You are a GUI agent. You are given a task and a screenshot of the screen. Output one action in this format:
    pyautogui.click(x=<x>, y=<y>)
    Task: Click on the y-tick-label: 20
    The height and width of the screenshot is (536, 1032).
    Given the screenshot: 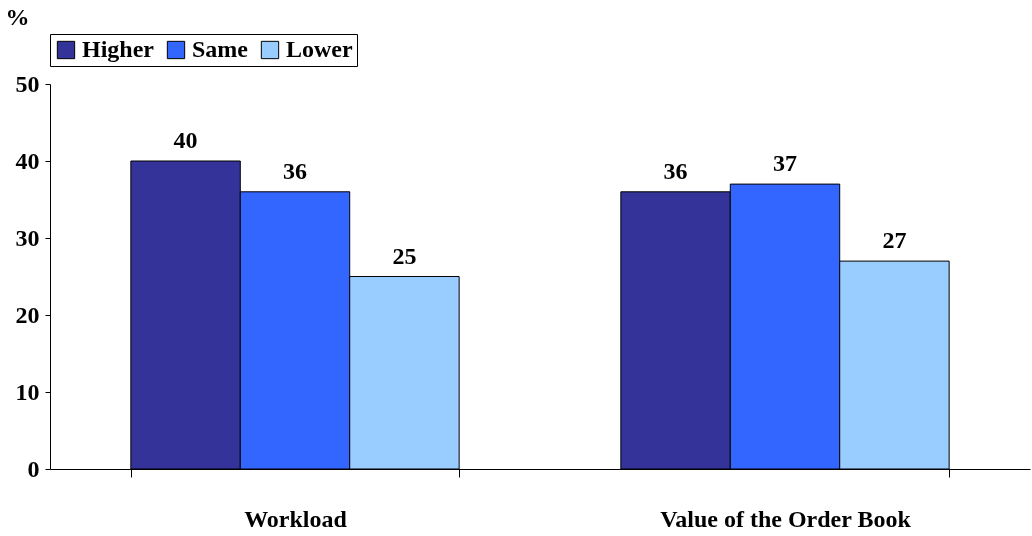 What is the action you would take?
    pyautogui.click(x=27, y=314)
    